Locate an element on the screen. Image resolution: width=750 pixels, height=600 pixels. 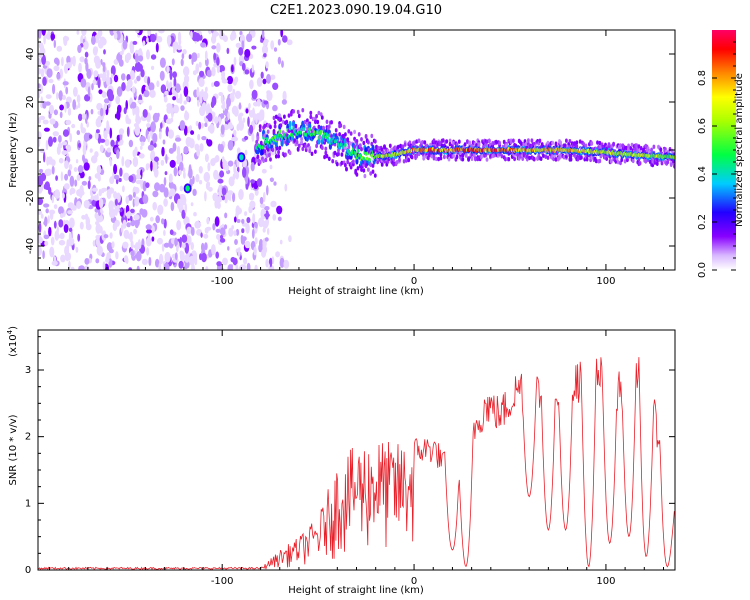
snr-ytick-label: 2 is located at coordinates (28, 437).